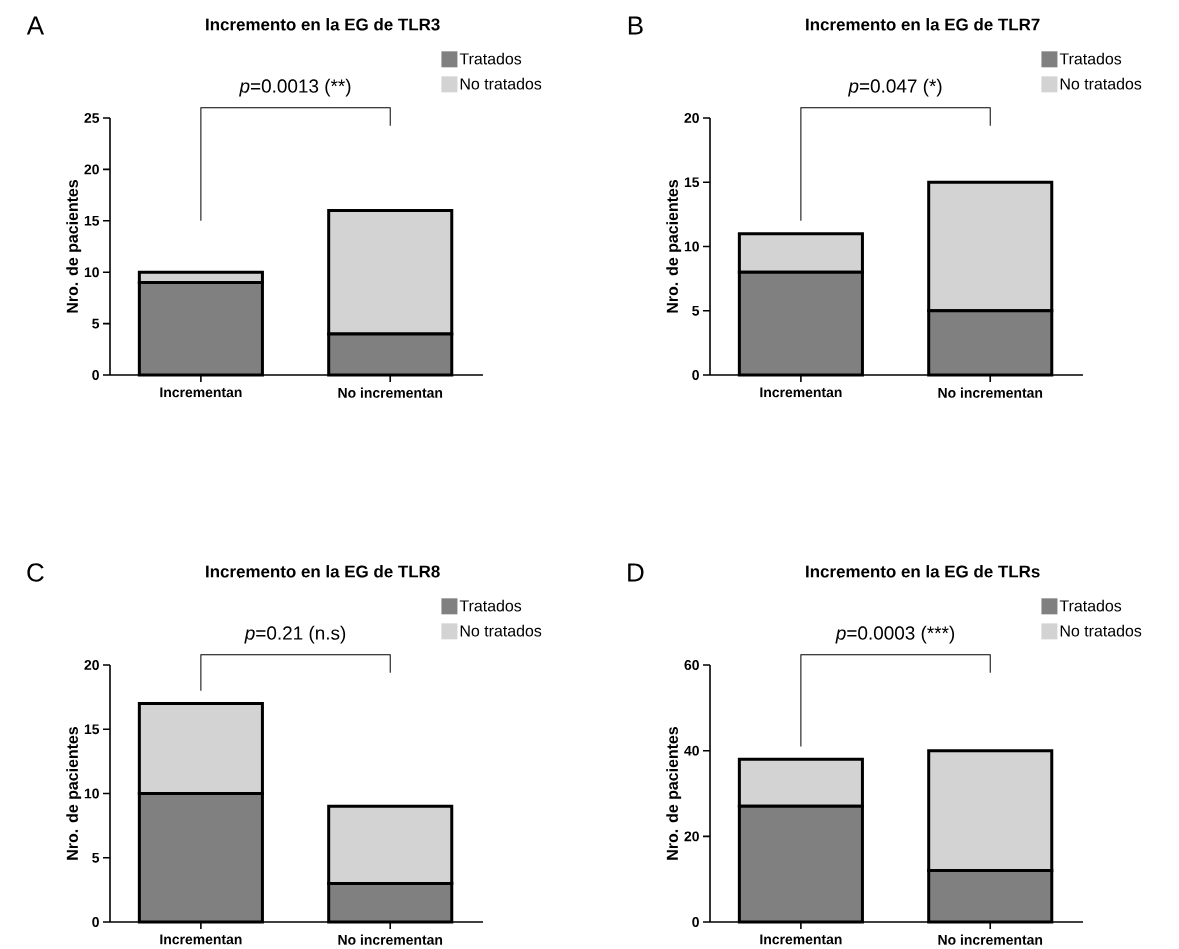  Describe the element at coordinates (35, 572) in the screenshot. I see `text: C` at that location.